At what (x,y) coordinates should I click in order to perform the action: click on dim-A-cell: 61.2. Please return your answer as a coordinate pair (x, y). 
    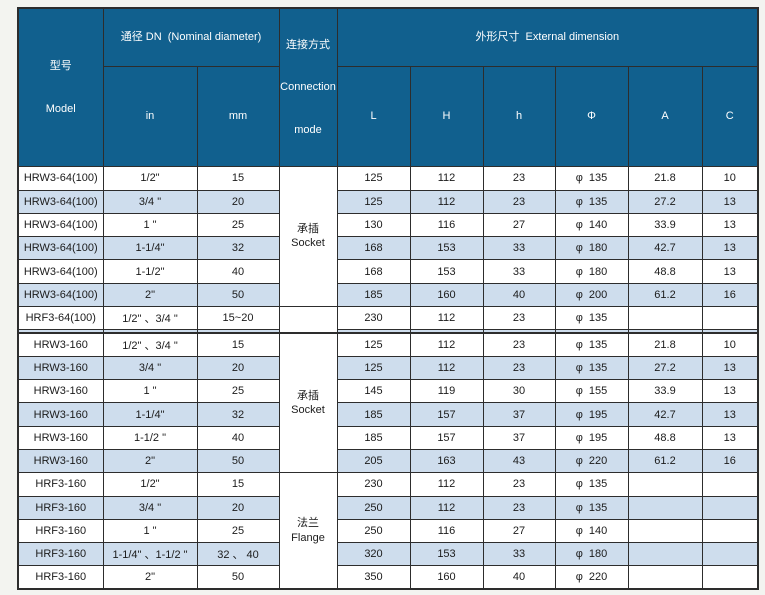
    Looking at the image, I should click on (665, 295).